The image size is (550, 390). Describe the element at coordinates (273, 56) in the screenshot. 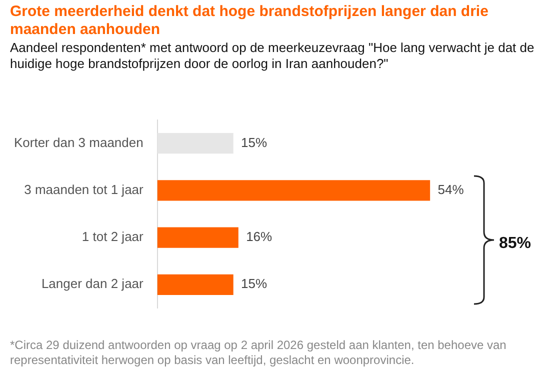

I see `chart-subtitle: Aandeel respondenten* met antwoord op de meerkeuzevraag "Hoe lang verwacht je dat de huidige hoge brandstofprijzen door de oorlog in Iran aanhouden?"` at that location.